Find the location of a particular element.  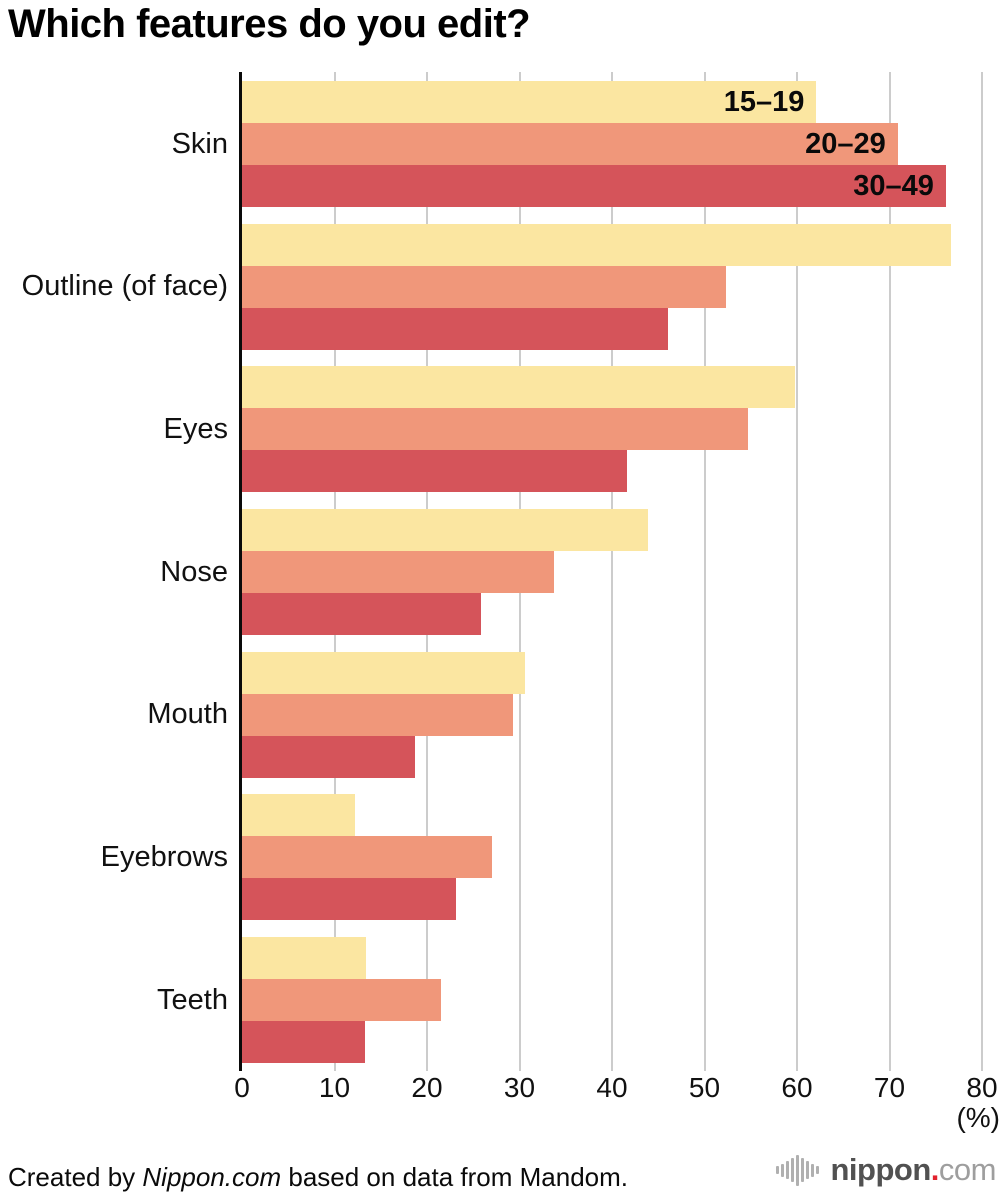

series-label-20-29: 20–29 is located at coordinates (845, 143).